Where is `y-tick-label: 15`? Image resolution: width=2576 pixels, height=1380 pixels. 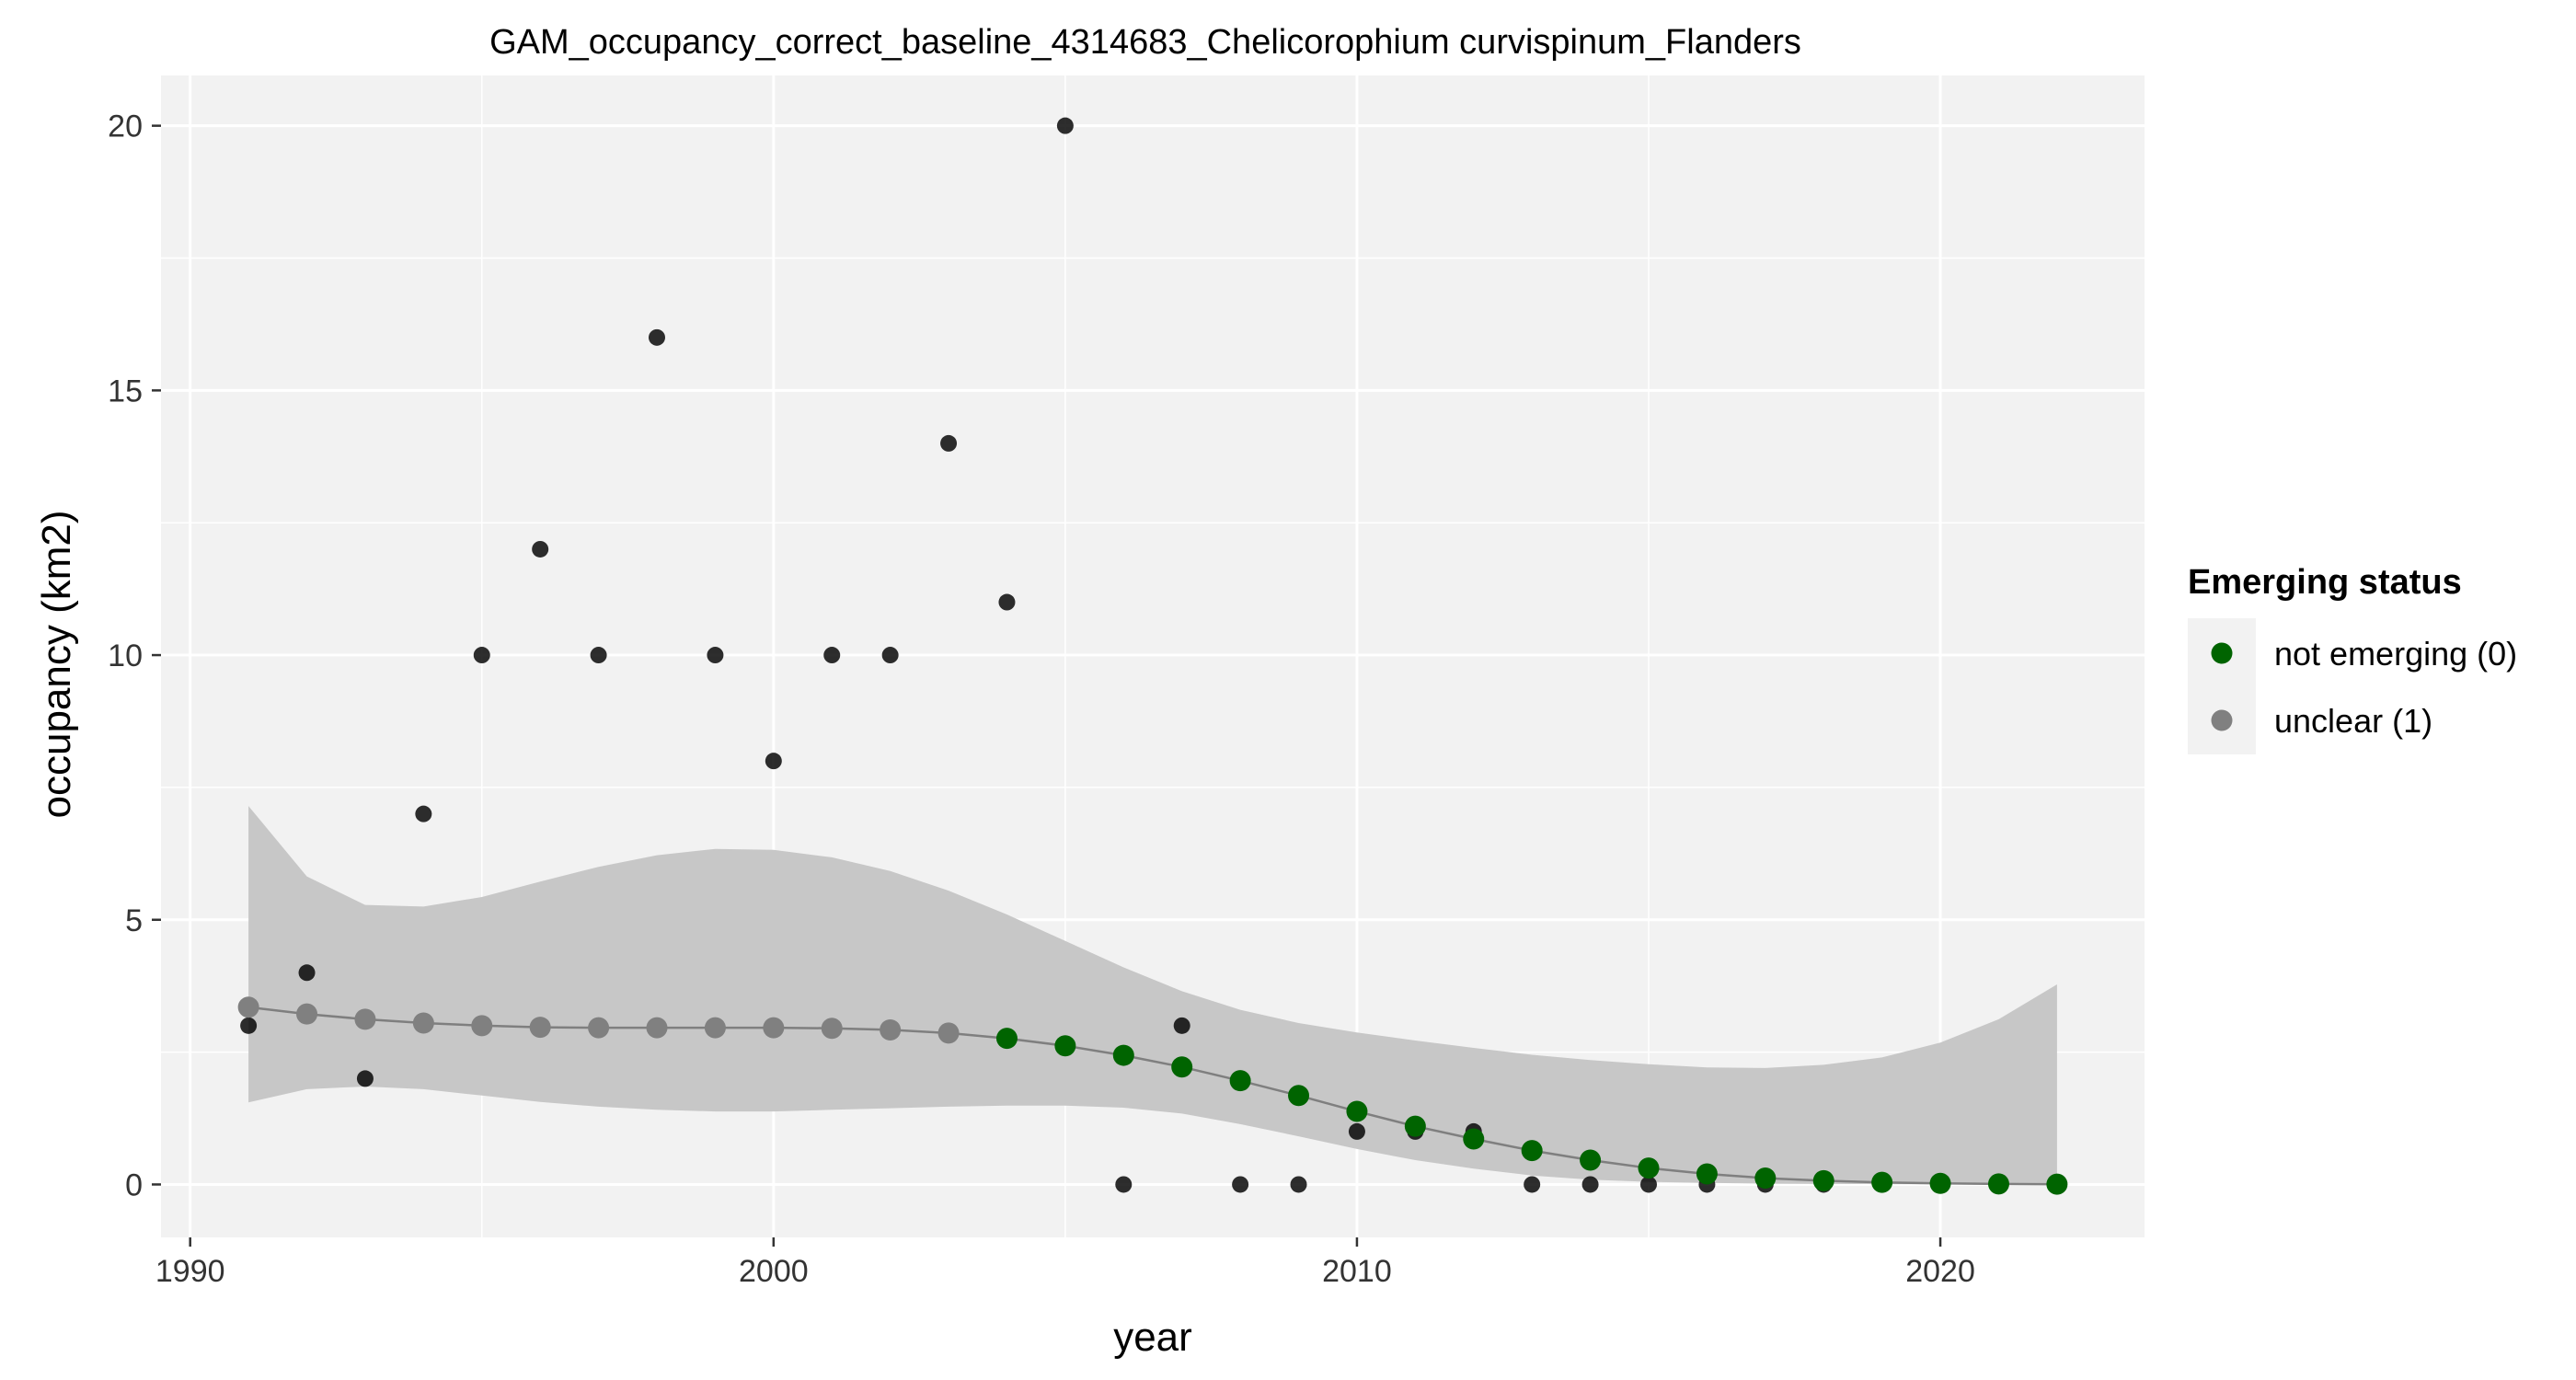 y-tick-label: 15 is located at coordinates (126, 391).